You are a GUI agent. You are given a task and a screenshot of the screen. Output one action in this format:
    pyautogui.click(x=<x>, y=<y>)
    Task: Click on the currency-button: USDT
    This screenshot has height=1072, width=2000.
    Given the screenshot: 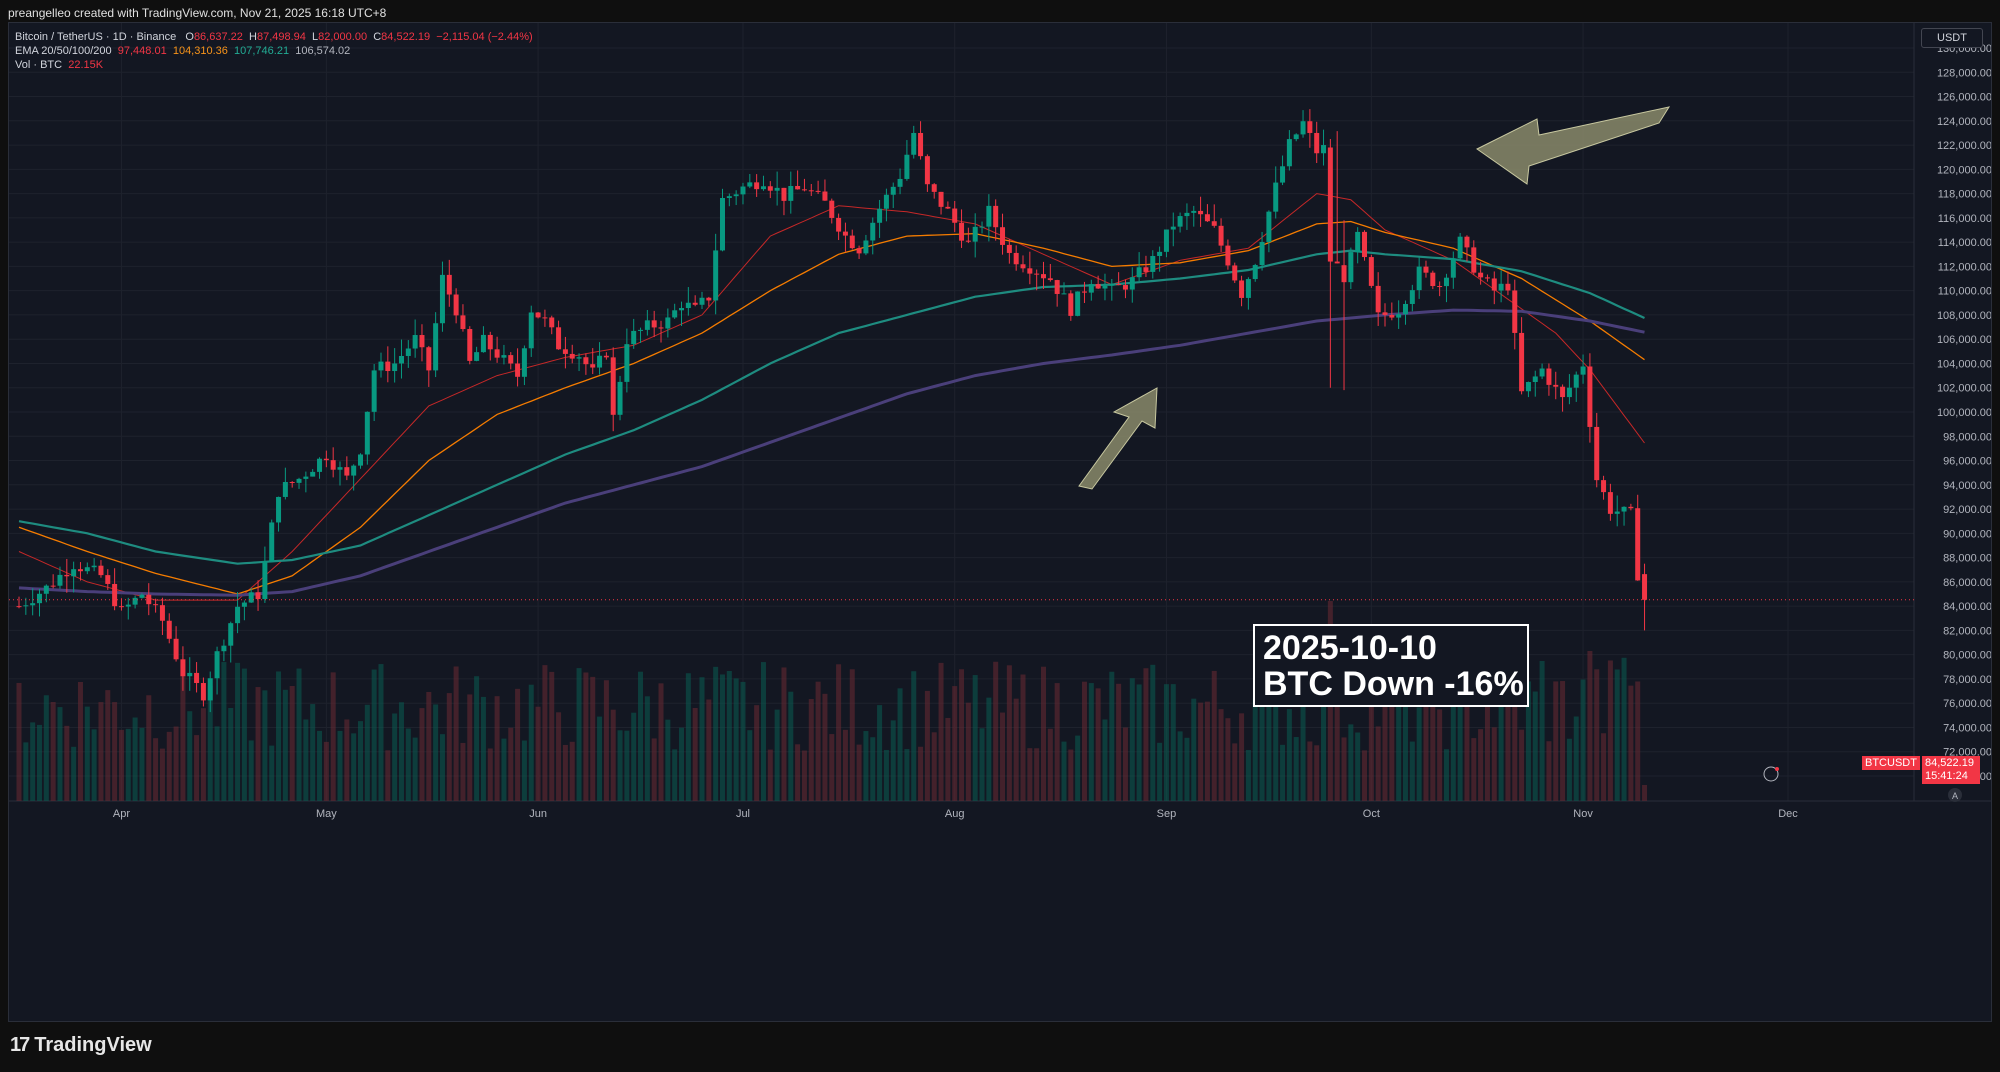 What is the action you would take?
    pyautogui.click(x=1952, y=38)
    